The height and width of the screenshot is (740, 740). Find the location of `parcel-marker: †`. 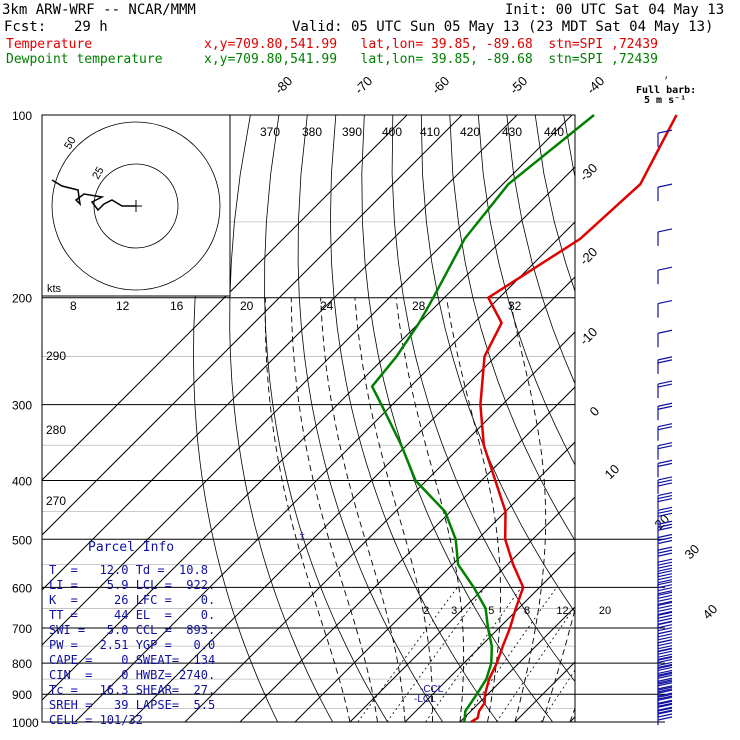

parcel-marker: † is located at coordinates (302, 537).